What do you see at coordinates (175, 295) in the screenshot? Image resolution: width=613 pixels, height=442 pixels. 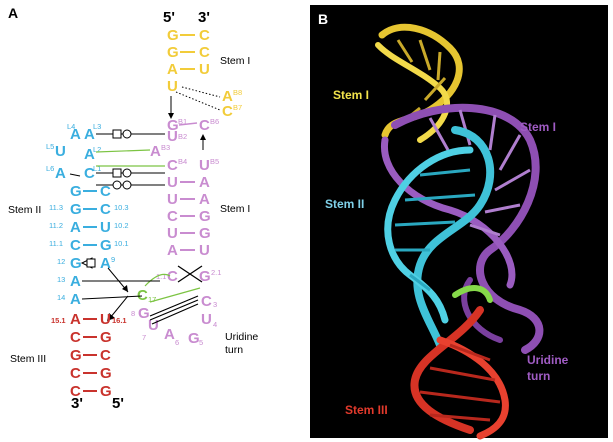 I see `green-link-b` at bounding box center [175, 295].